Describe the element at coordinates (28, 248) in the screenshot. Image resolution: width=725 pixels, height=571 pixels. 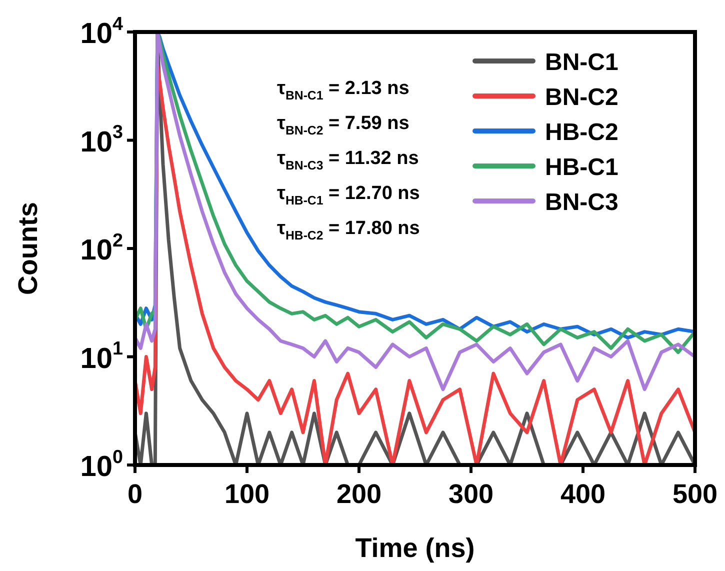
I see `y-axis-title: Counts` at that location.